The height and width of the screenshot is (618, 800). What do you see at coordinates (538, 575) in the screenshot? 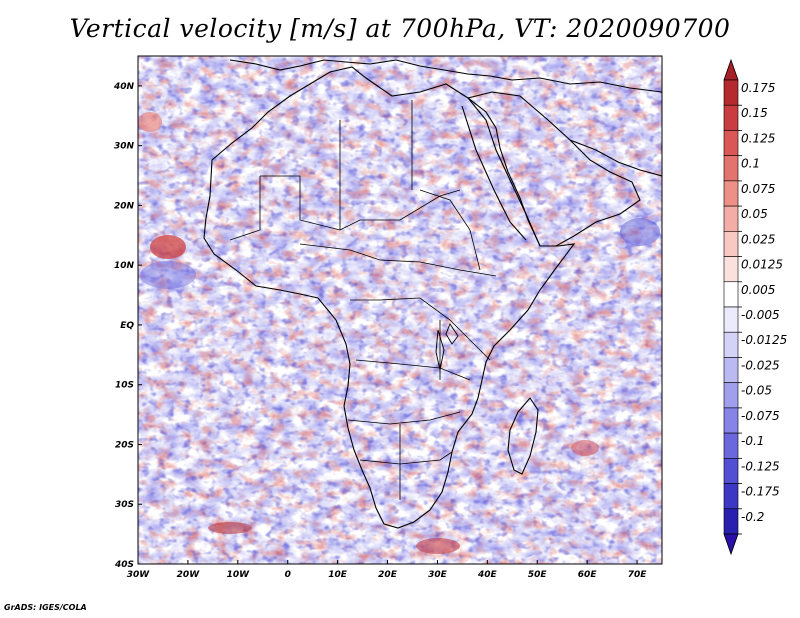
I see `lon-tick-label: 50E` at bounding box center [538, 575].